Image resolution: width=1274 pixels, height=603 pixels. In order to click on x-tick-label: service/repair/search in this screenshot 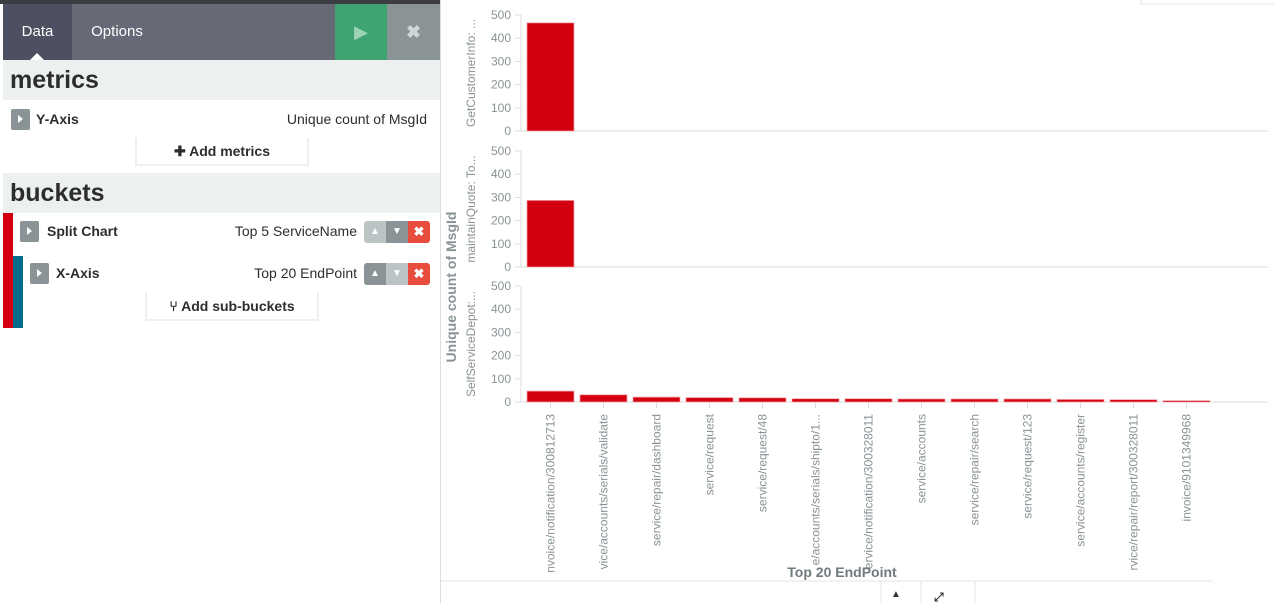, I will do `click(975, 469)`.